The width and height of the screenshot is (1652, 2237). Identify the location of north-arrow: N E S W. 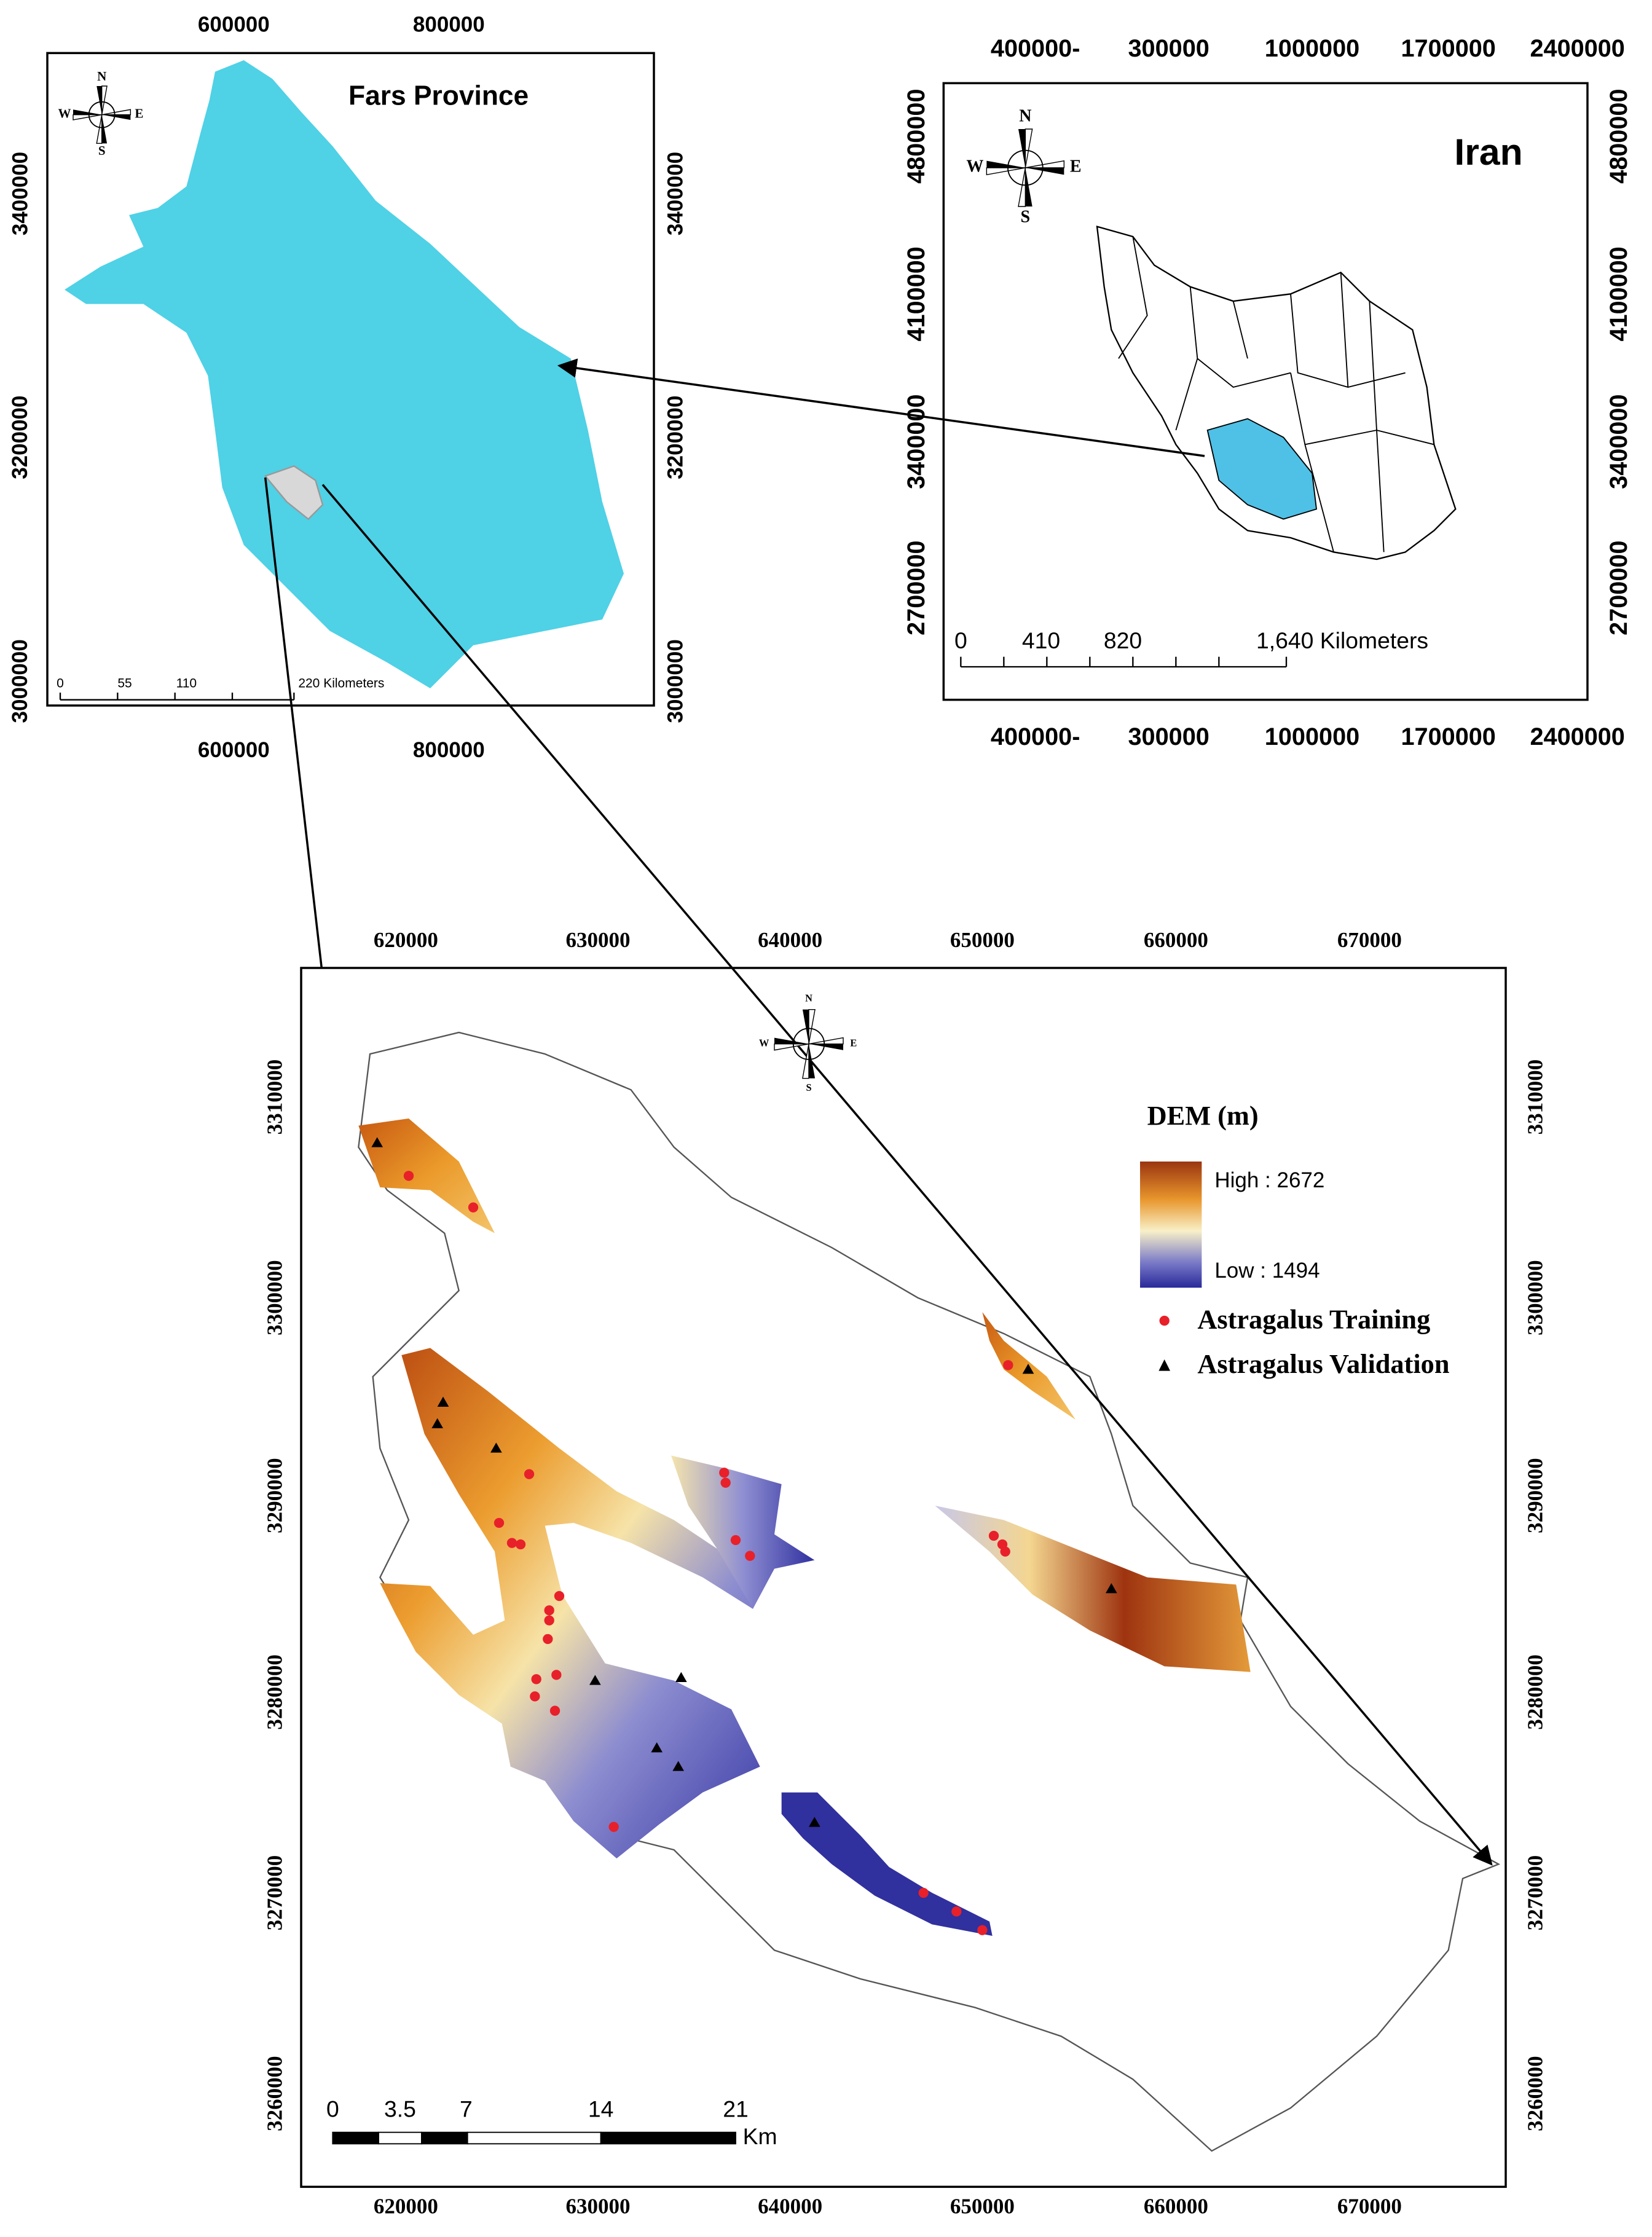
(808, 1043).